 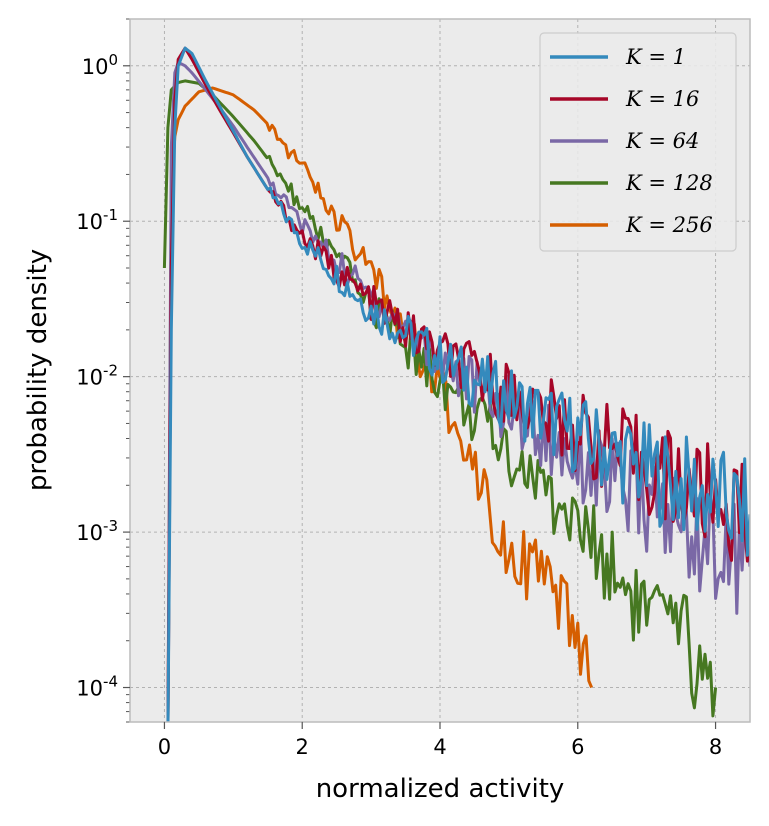 What do you see at coordinates (440, 789) in the screenshot?
I see `x-axis-label: normalized activity` at bounding box center [440, 789].